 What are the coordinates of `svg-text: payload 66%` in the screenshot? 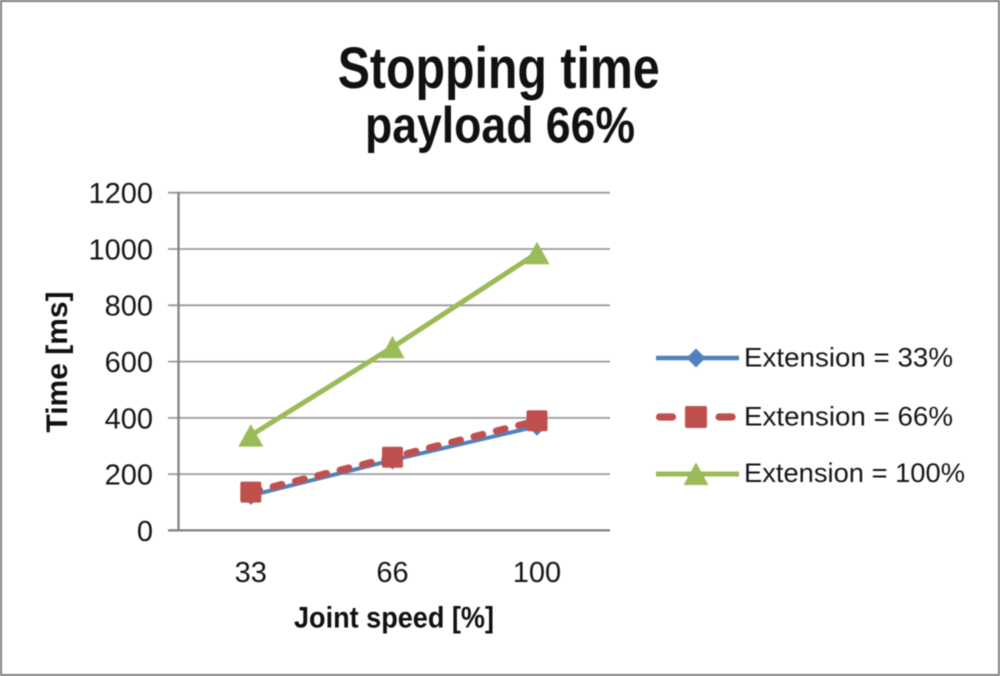 It's located at (500, 125).